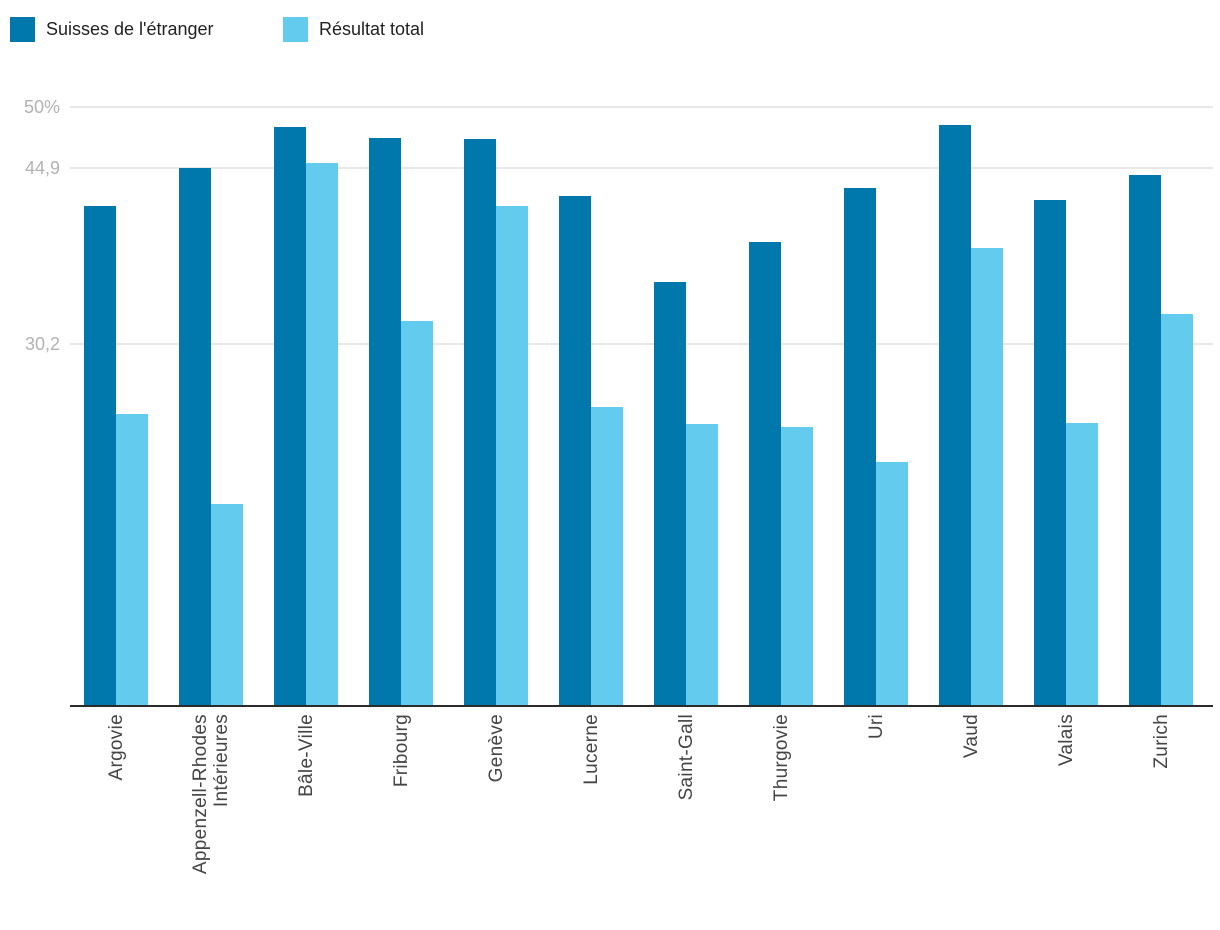 This screenshot has width=1220, height=930. Describe the element at coordinates (781, 758) in the screenshot. I see `xtick-label-8: Thurgovie` at that location.